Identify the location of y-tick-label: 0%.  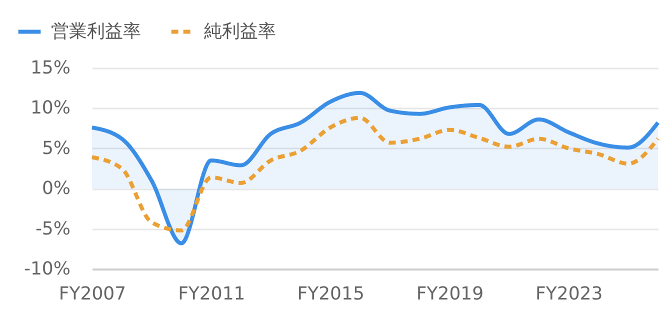
(56, 189).